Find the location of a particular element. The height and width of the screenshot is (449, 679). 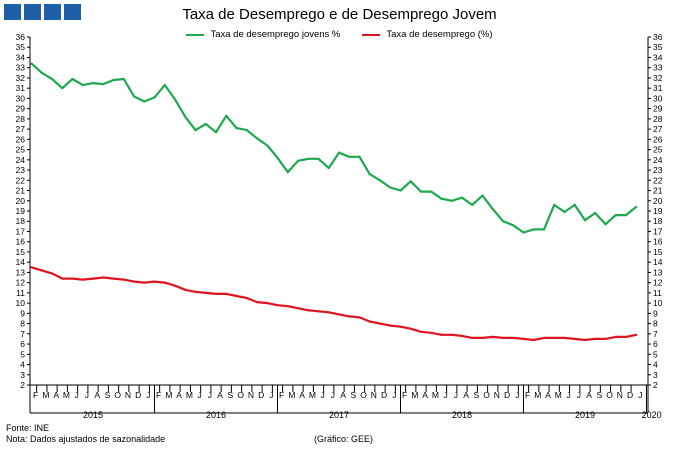

y-tick-label-left: 5 is located at coordinates (22, 354).